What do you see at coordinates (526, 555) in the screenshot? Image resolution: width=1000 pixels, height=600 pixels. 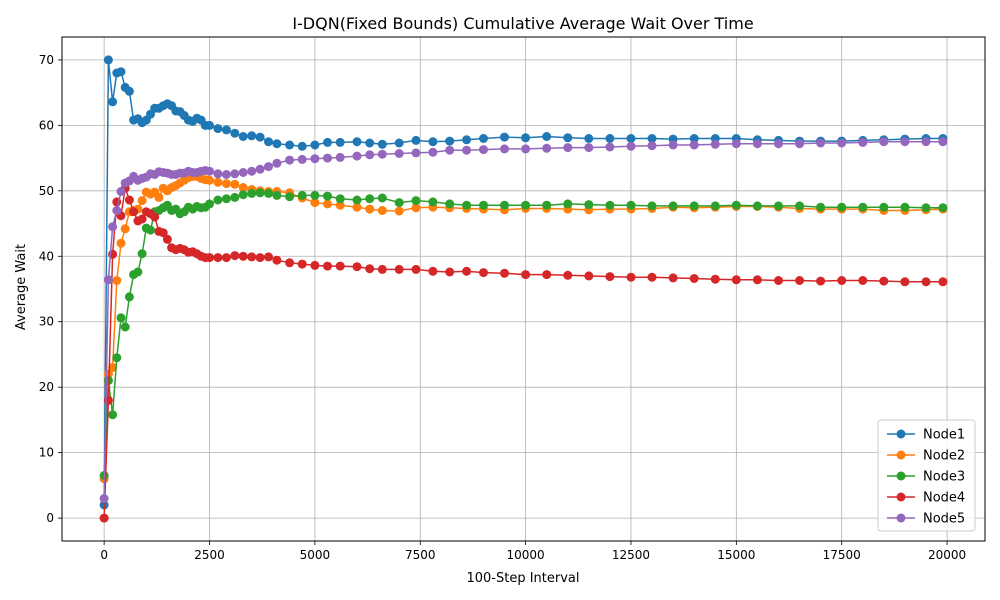 I see `x-tick-label: 10000` at bounding box center [526, 555].